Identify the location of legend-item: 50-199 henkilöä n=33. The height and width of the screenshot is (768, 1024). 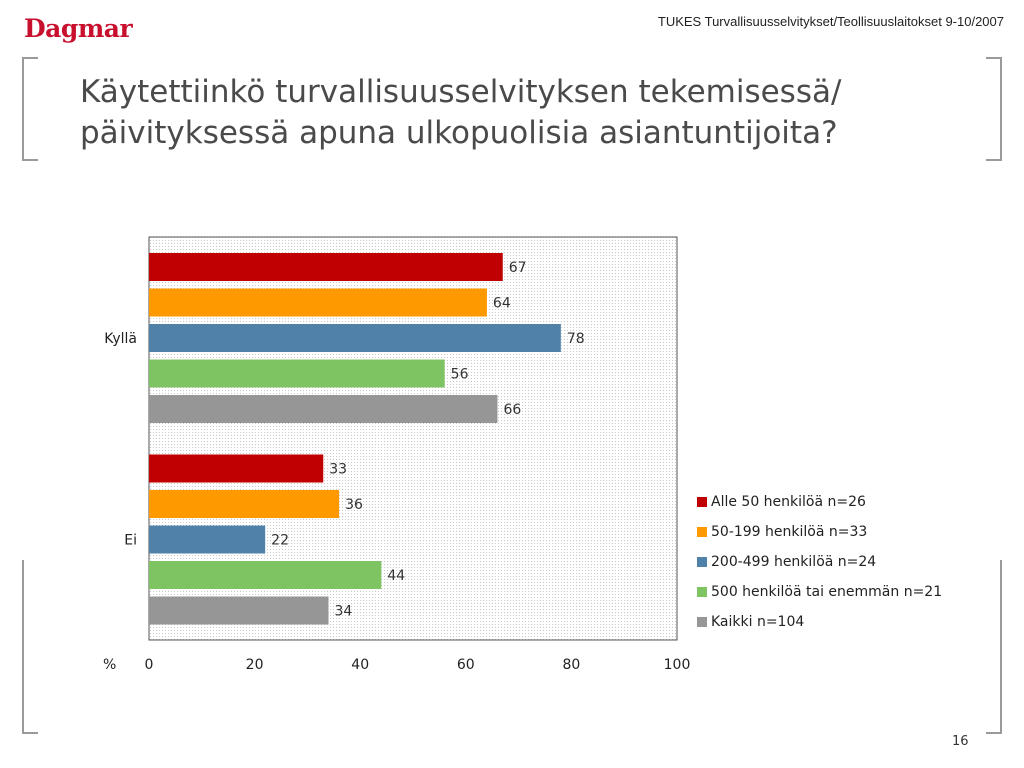
(819, 532).